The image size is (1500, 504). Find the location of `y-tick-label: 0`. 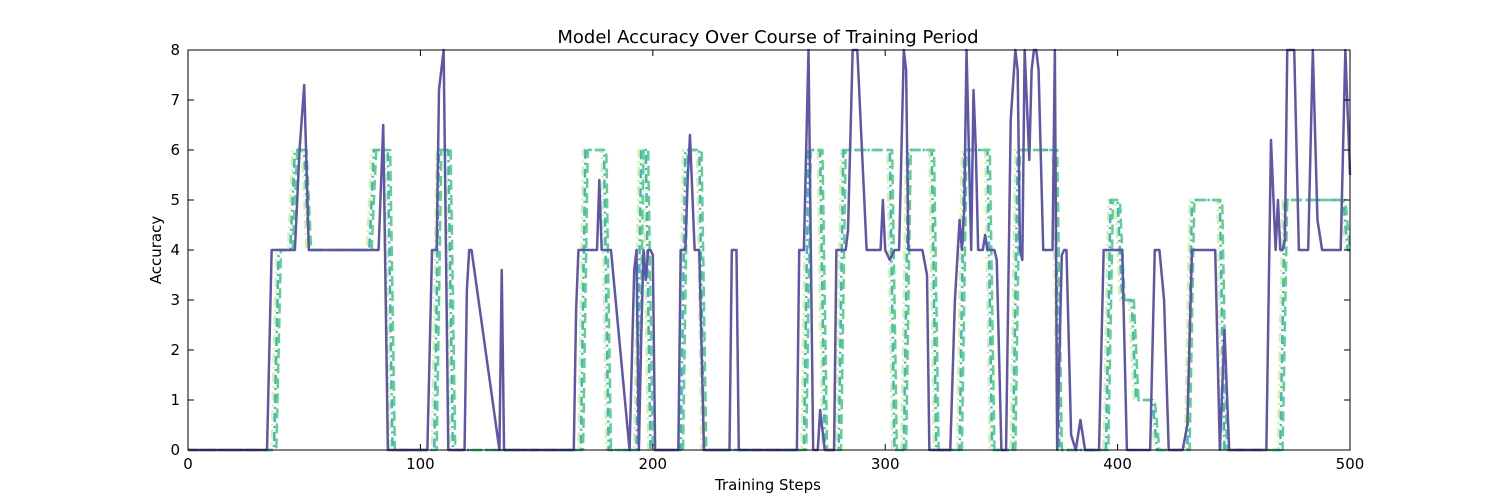

y-tick-label: 0 is located at coordinates (175, 450).